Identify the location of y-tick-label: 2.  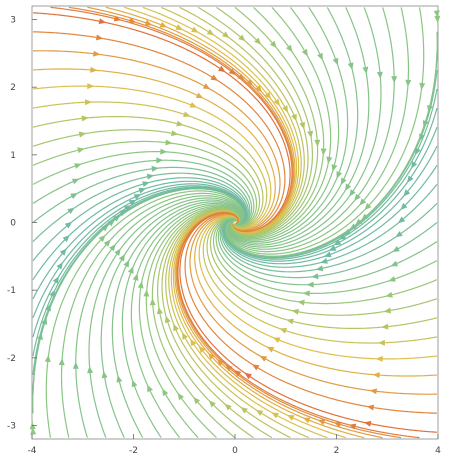
(13, 88).